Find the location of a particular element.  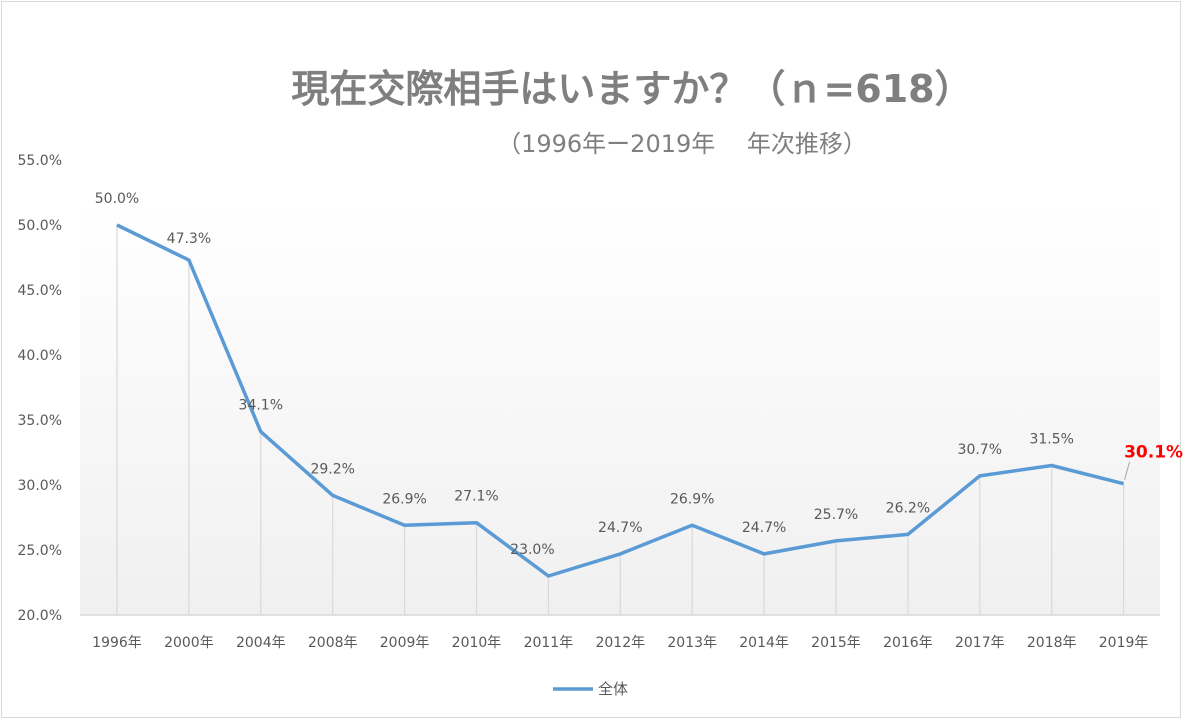

y-tick-label: 25.0% is located at coordinates (40, 551).